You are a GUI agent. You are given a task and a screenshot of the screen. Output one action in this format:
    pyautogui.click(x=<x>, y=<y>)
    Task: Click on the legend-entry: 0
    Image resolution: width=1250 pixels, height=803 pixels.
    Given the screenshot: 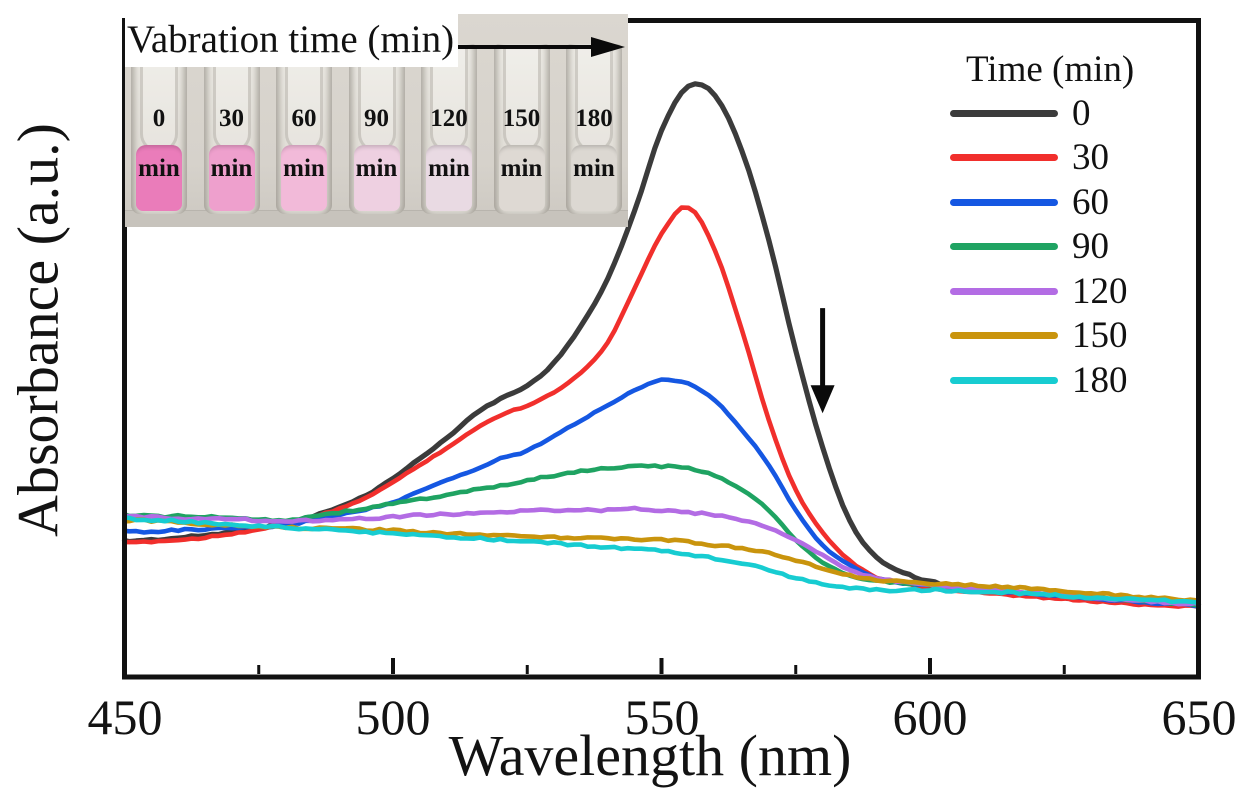 What is the action you would take?
    pyautogui.click(x=1080, y=113)
    